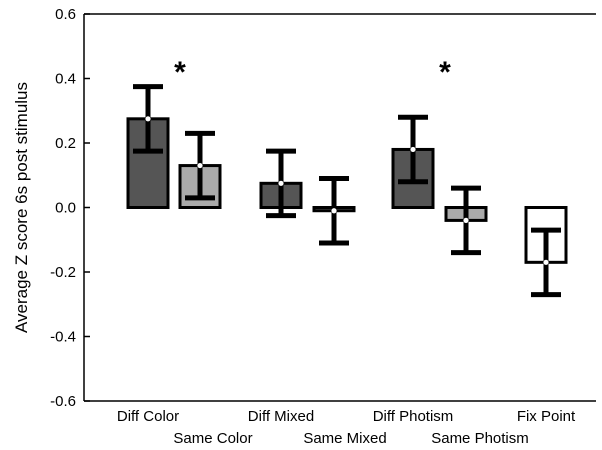 This screenshot has height=450, width=602. I want to click on category-label: Same Mixed, so click(344, 438).